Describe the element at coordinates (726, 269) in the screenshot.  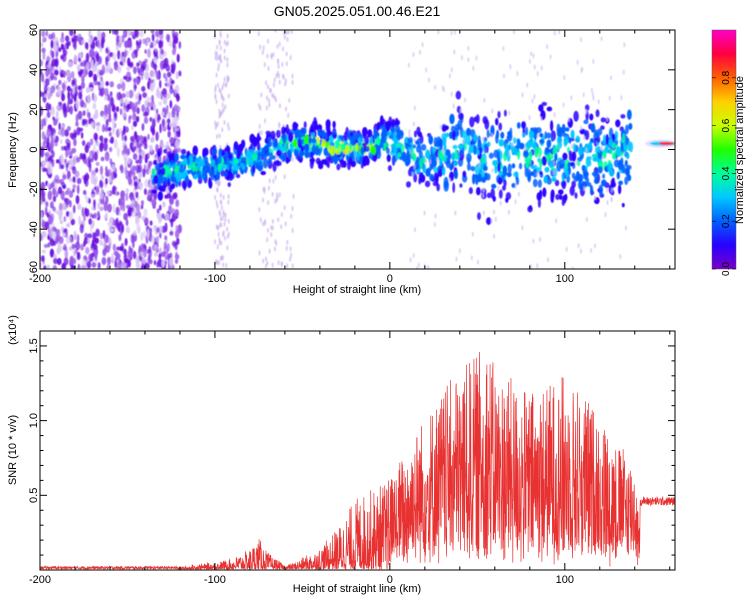
I see `colorbar-tick-label: 0.0` at that location.